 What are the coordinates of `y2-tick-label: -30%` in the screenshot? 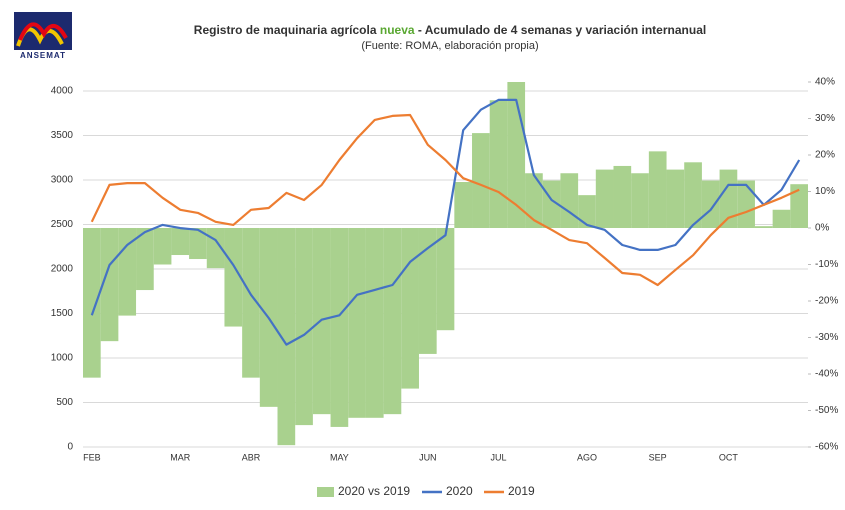 It's located at (826, 337).